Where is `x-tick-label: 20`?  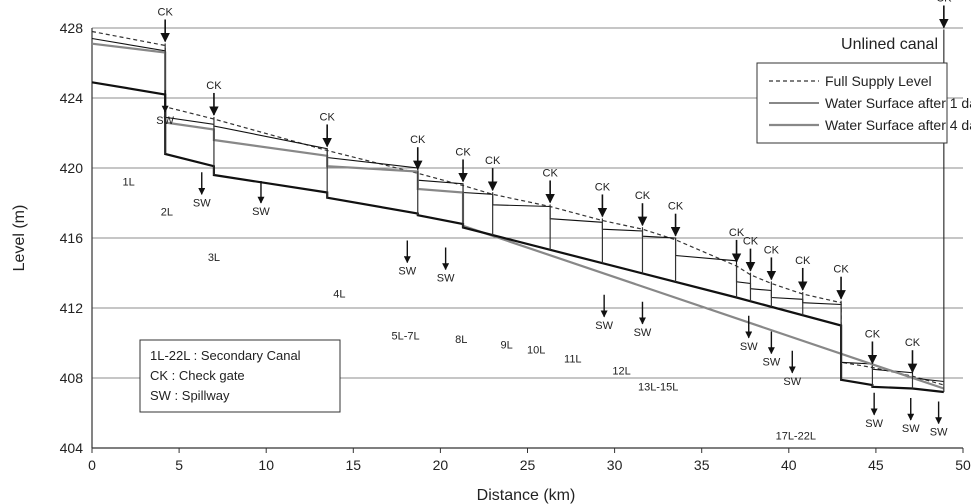 x-tick-label: 20 is located at coordinates (441, 465).